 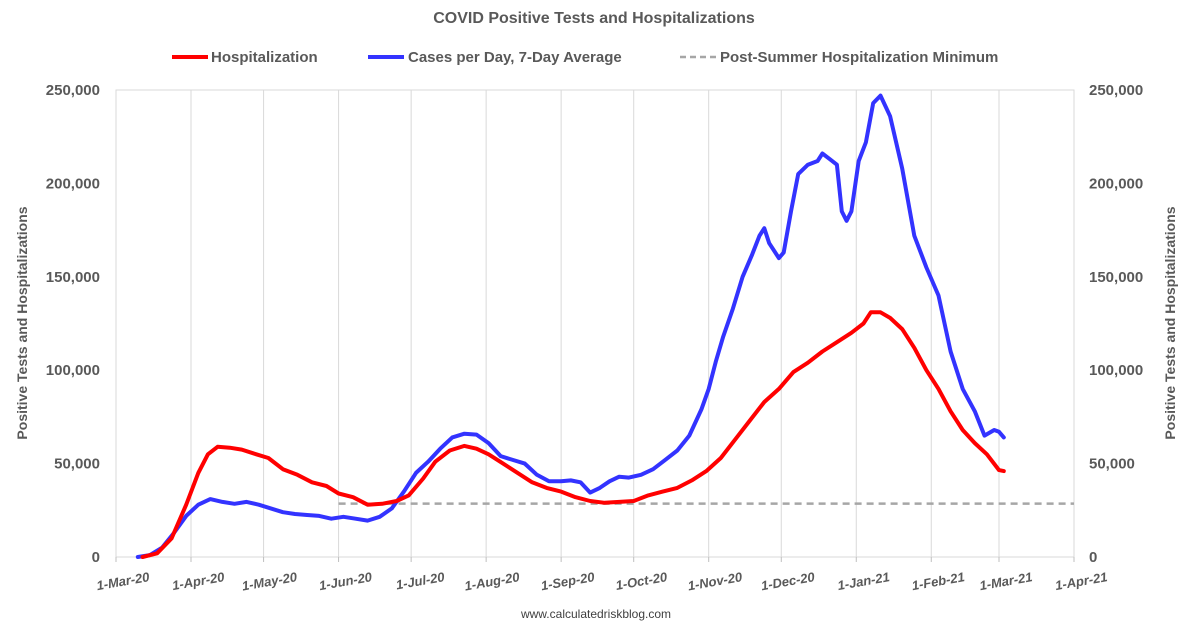 What do you see at coordinates (1116, 277) in the screenshot?
I see `y-tick-label-right: 150,000` at bounding box center [1116, 277].